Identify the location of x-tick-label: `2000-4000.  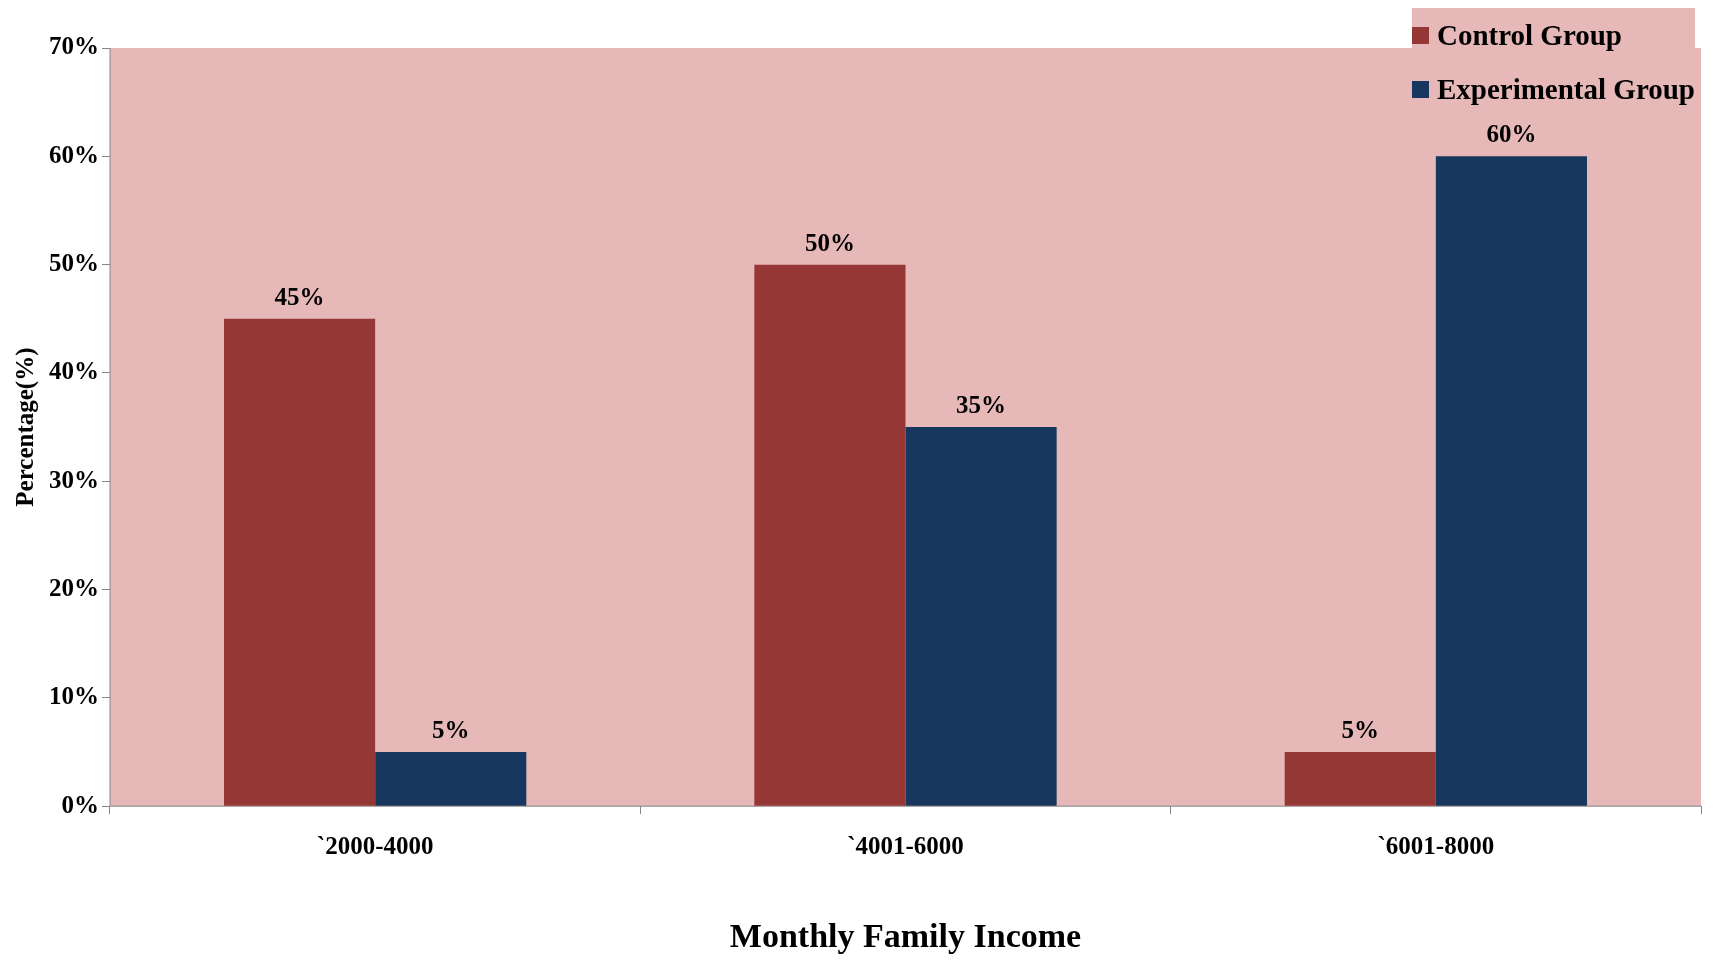
(375, 845).